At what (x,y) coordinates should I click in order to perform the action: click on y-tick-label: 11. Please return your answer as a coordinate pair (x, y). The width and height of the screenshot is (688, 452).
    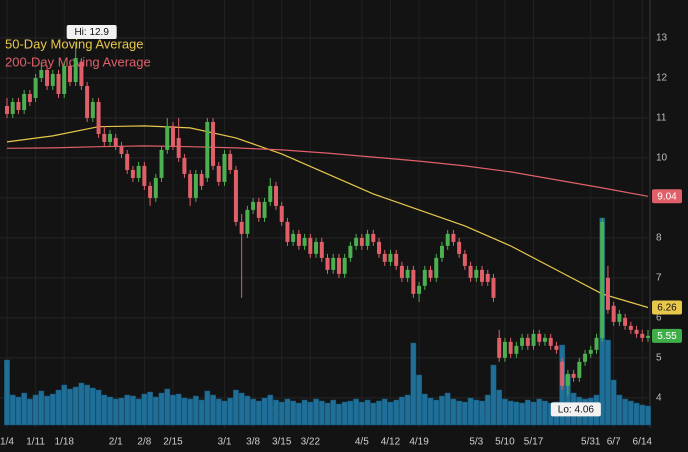
    Looking at the image, I should click on (661, 118).